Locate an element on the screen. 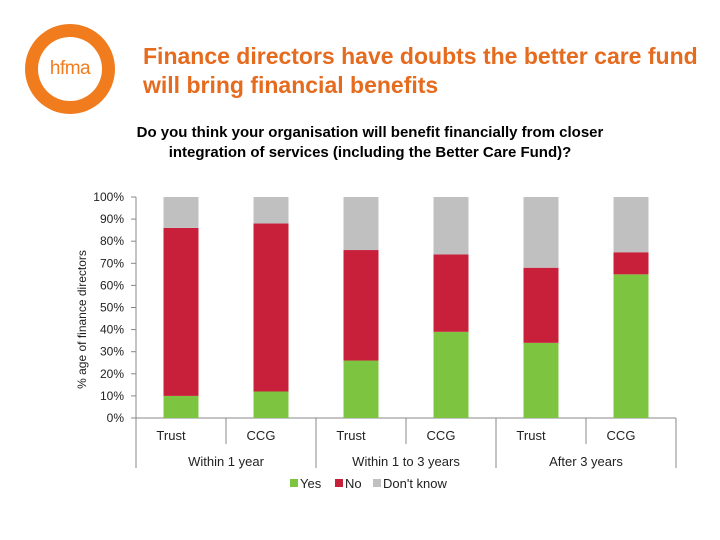  hfma-logo: hfma is located at coordinates (70, 69).